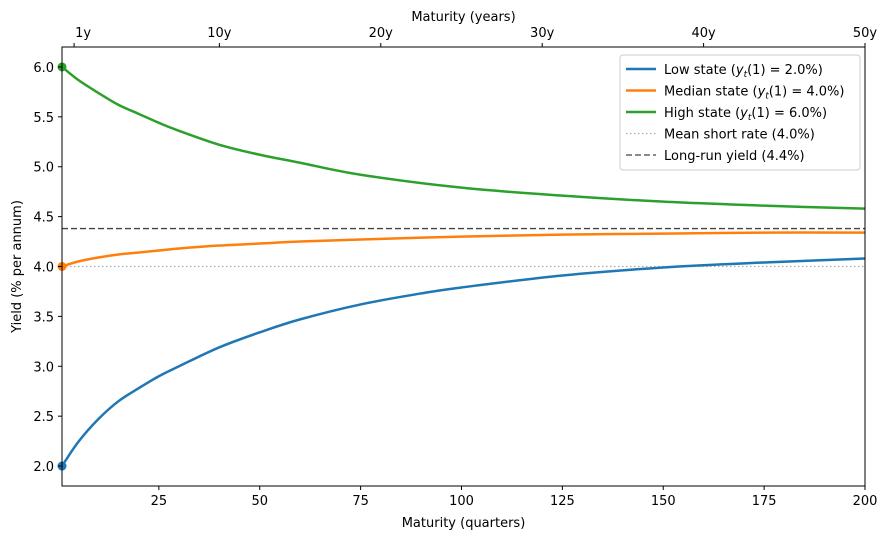 The image size is (889, 540). Describe the element at coordinates (663, 501) in the screenshot. I see `x-tick-label-5: 150` at that location.